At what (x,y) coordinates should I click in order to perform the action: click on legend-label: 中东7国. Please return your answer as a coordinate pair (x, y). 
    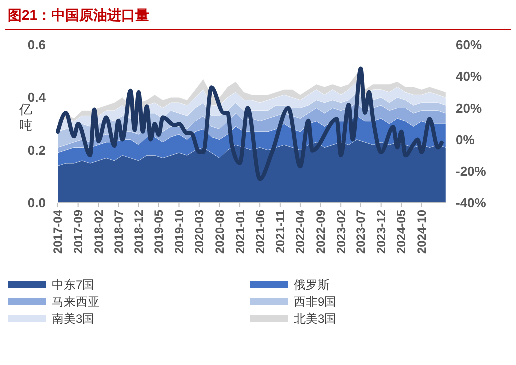
    Looking at the image, I should click on (73, 285).